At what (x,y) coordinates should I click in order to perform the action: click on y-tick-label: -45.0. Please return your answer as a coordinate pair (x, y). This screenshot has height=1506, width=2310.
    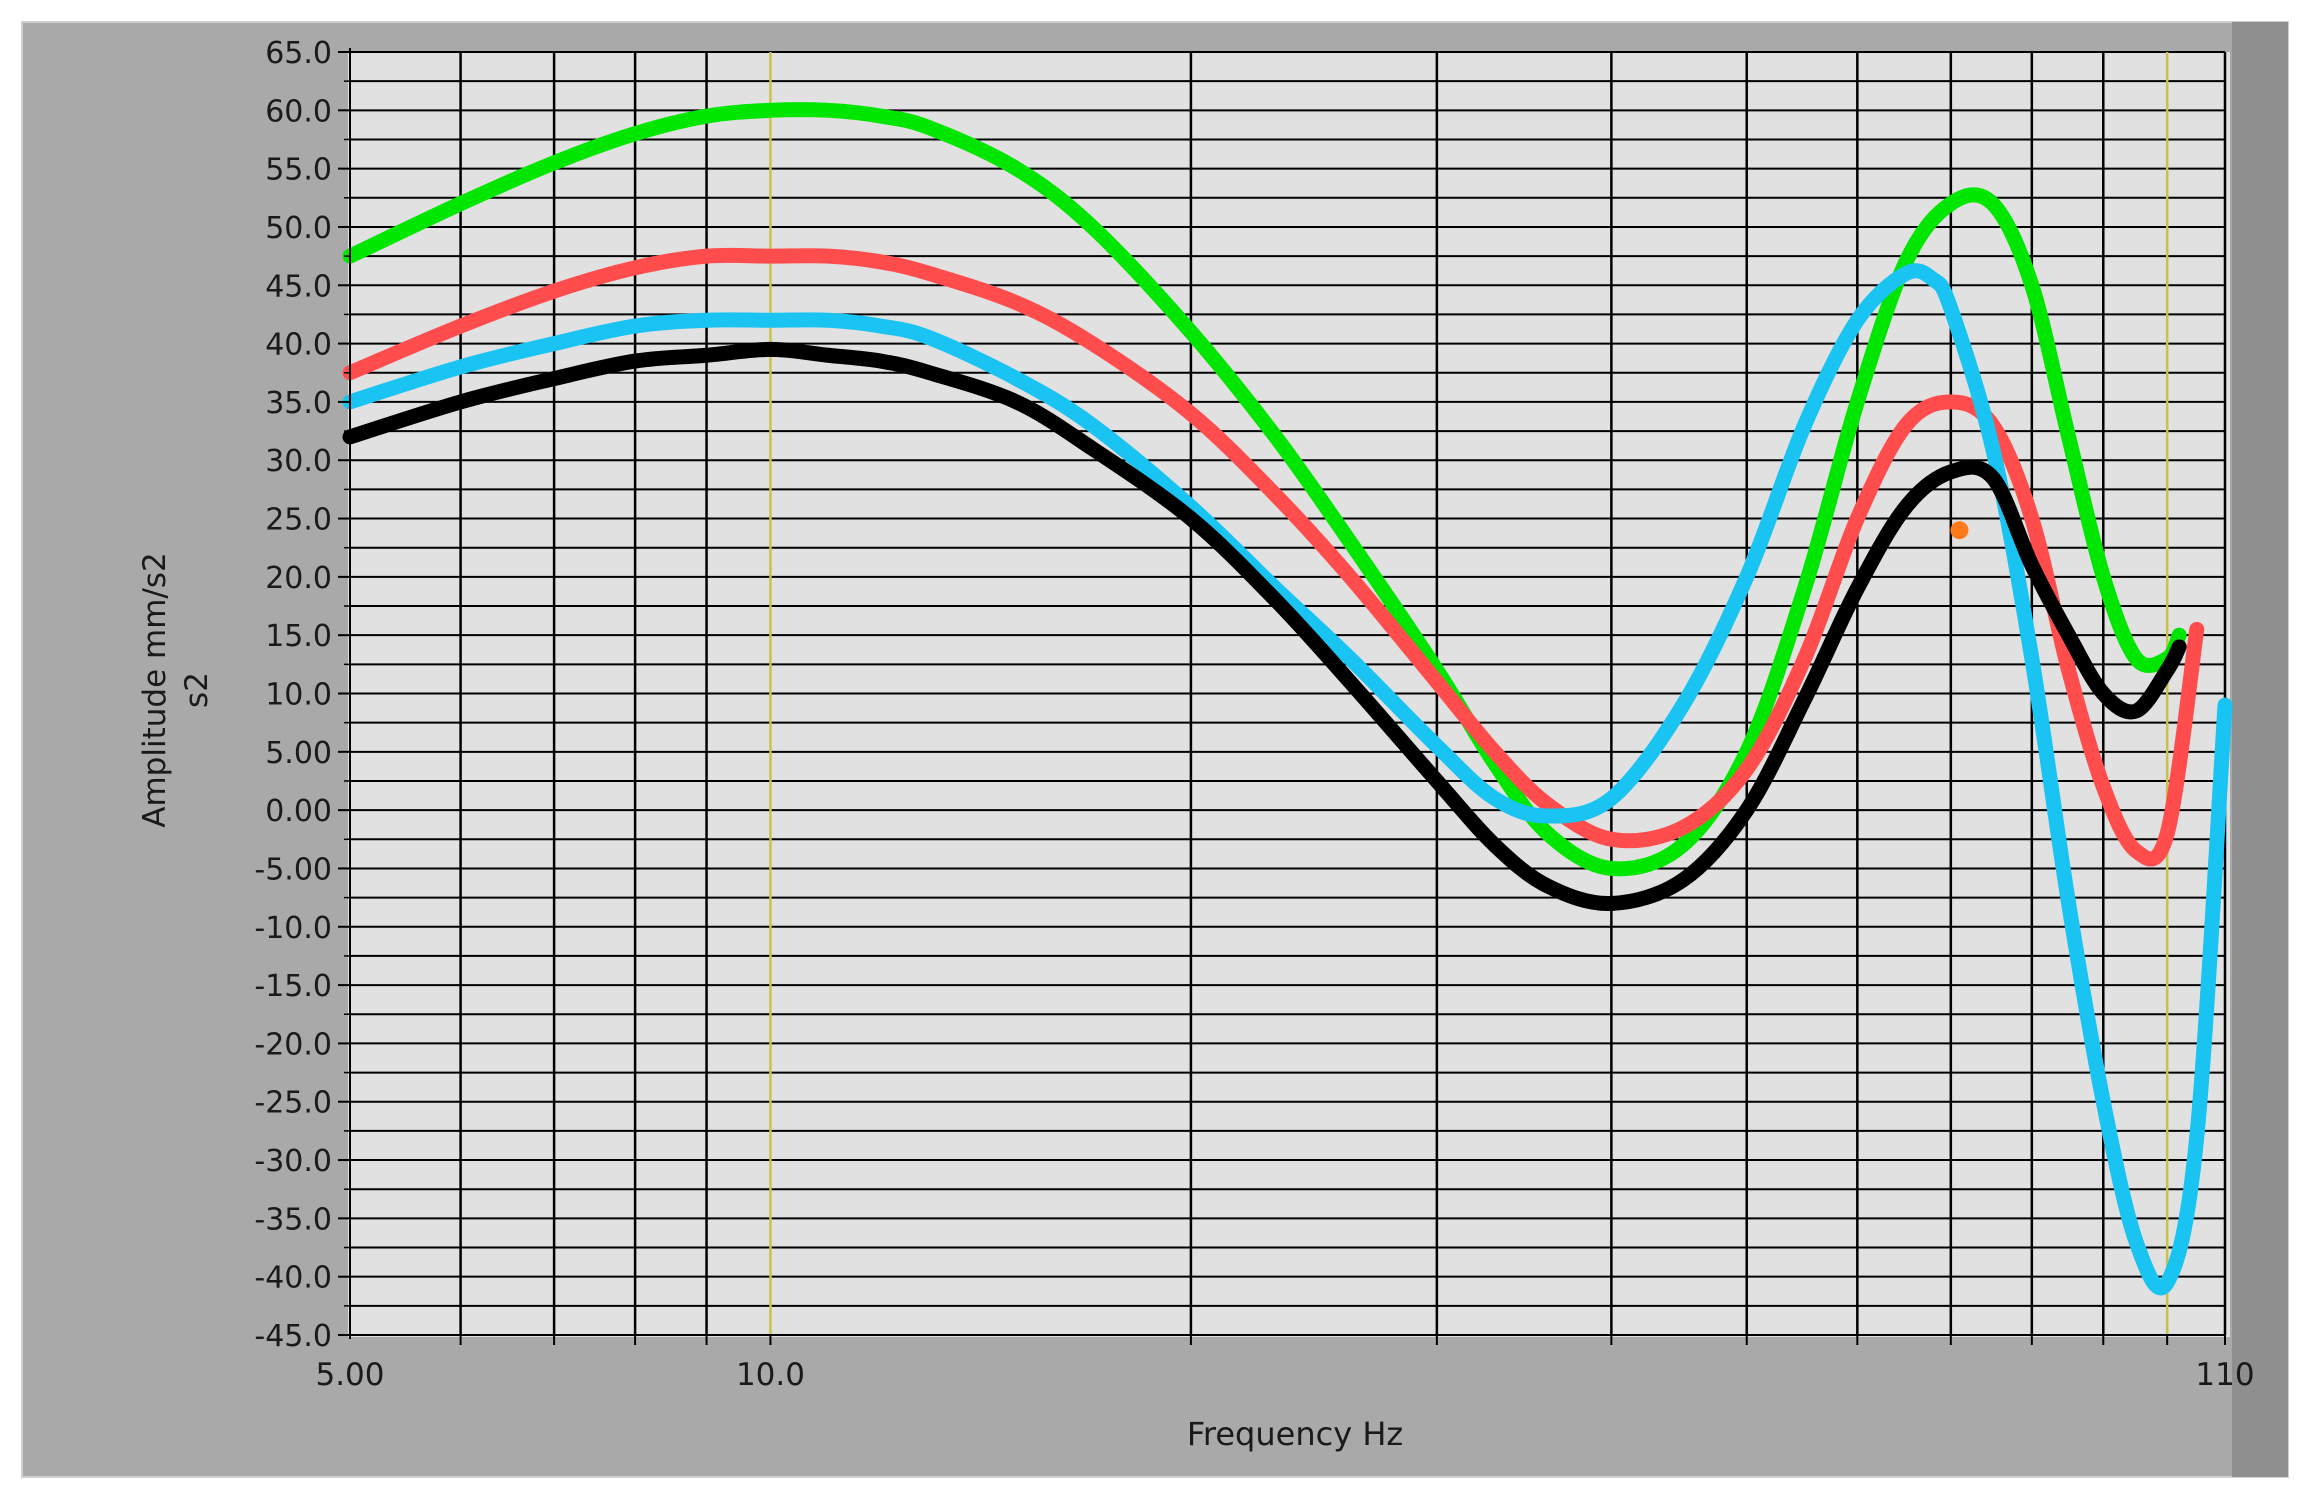
    Looking at the image, I should click on (293, 1336).